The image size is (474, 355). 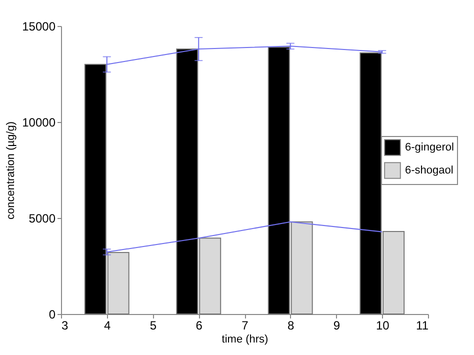 What do you see at coordinates (245, 340) in the screenshot?
I see `x-axis-title: time (hrs)` at bounding box center [245, 340].